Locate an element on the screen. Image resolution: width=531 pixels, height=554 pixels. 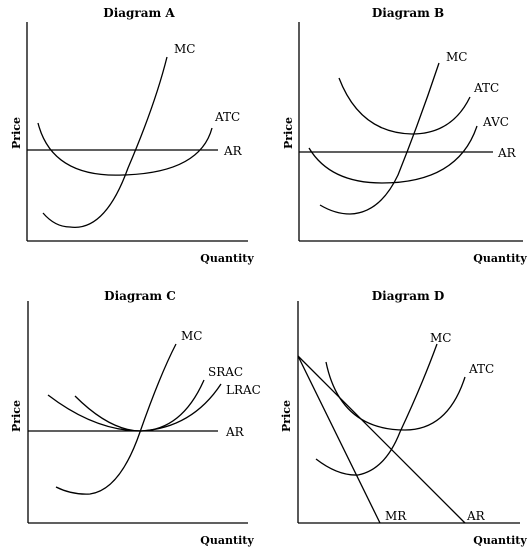
diagram-d-ar-line is located at coordinates (381, 439).